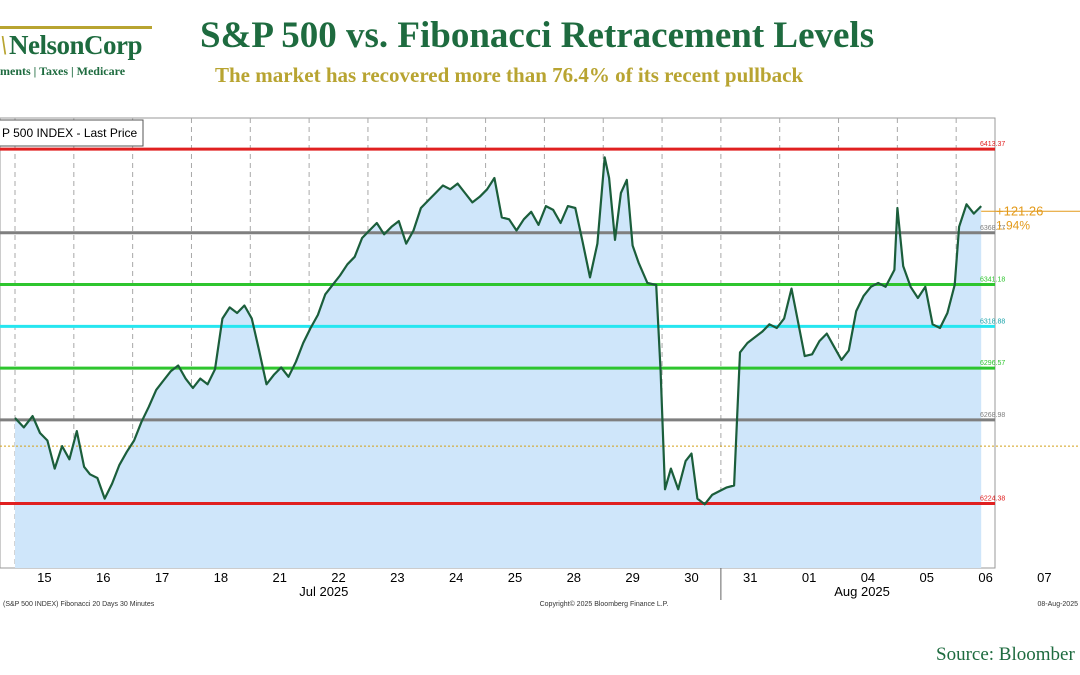 The height and width of the screenshot is (675, 1080). I want to click on fib-level-label: 6268.98, so click(992, 415).